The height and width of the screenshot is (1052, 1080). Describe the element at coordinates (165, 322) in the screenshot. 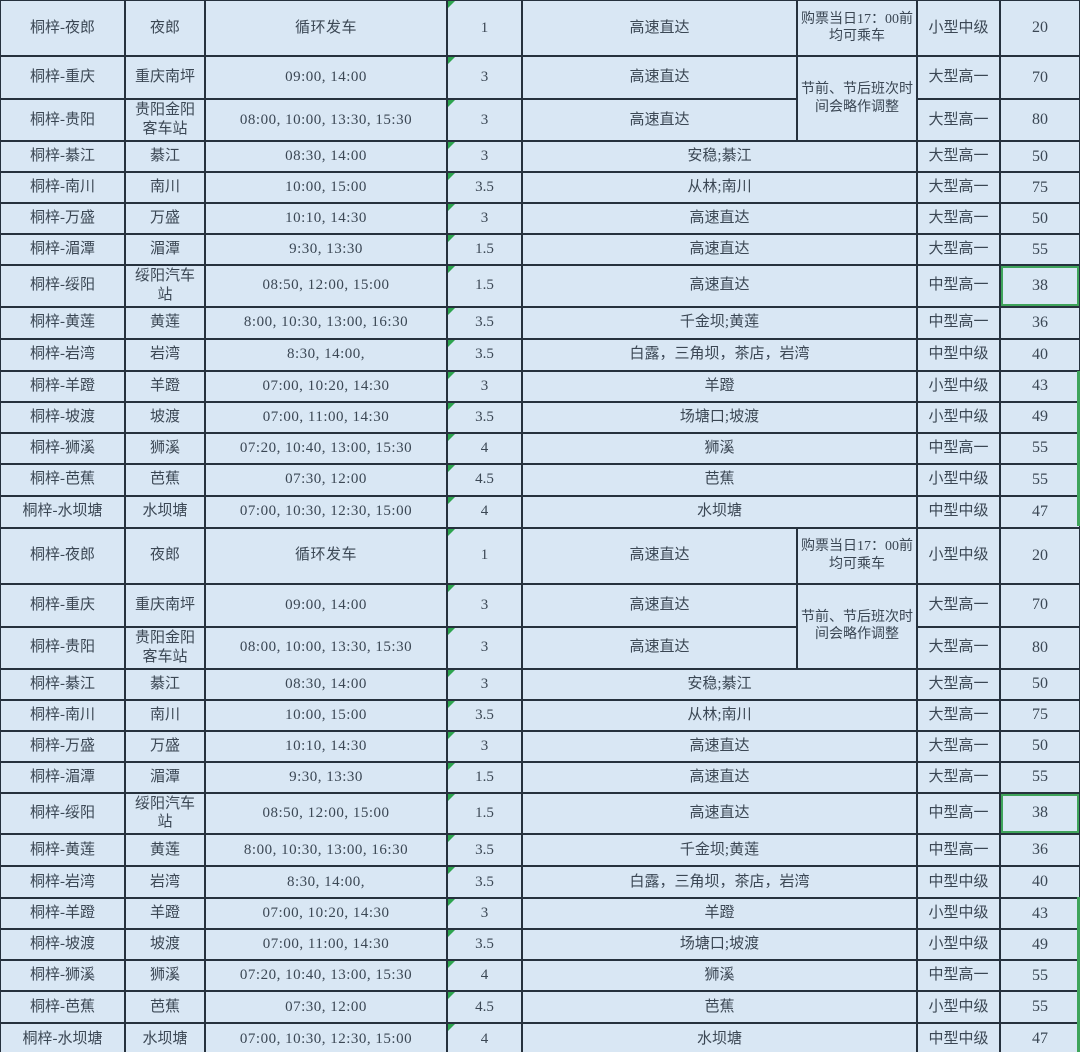

I see `cell-station: 黄莲` at that location.